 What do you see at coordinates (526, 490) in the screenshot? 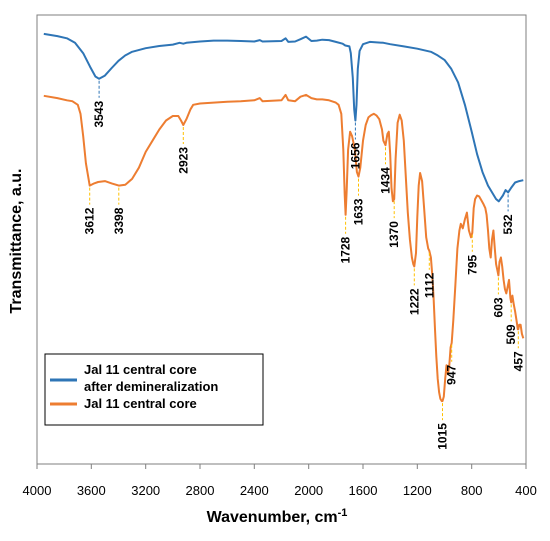
I see `x-tick-label-400: 400` at bounding box center [526, 490].